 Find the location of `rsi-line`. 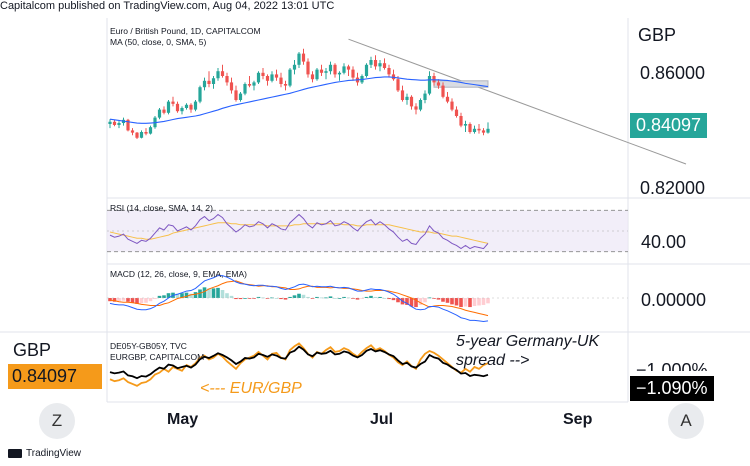

rsi-line is located at coordinates (299, 231).